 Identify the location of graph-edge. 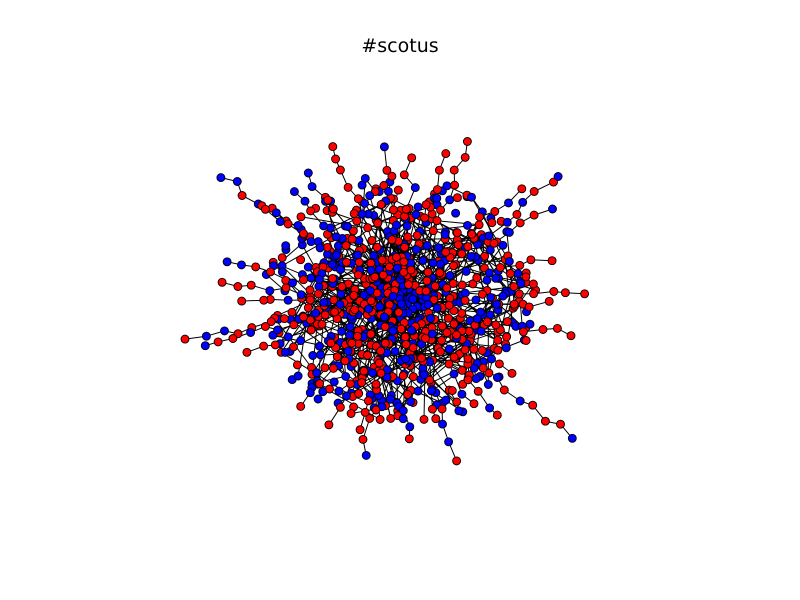
(443, 382).